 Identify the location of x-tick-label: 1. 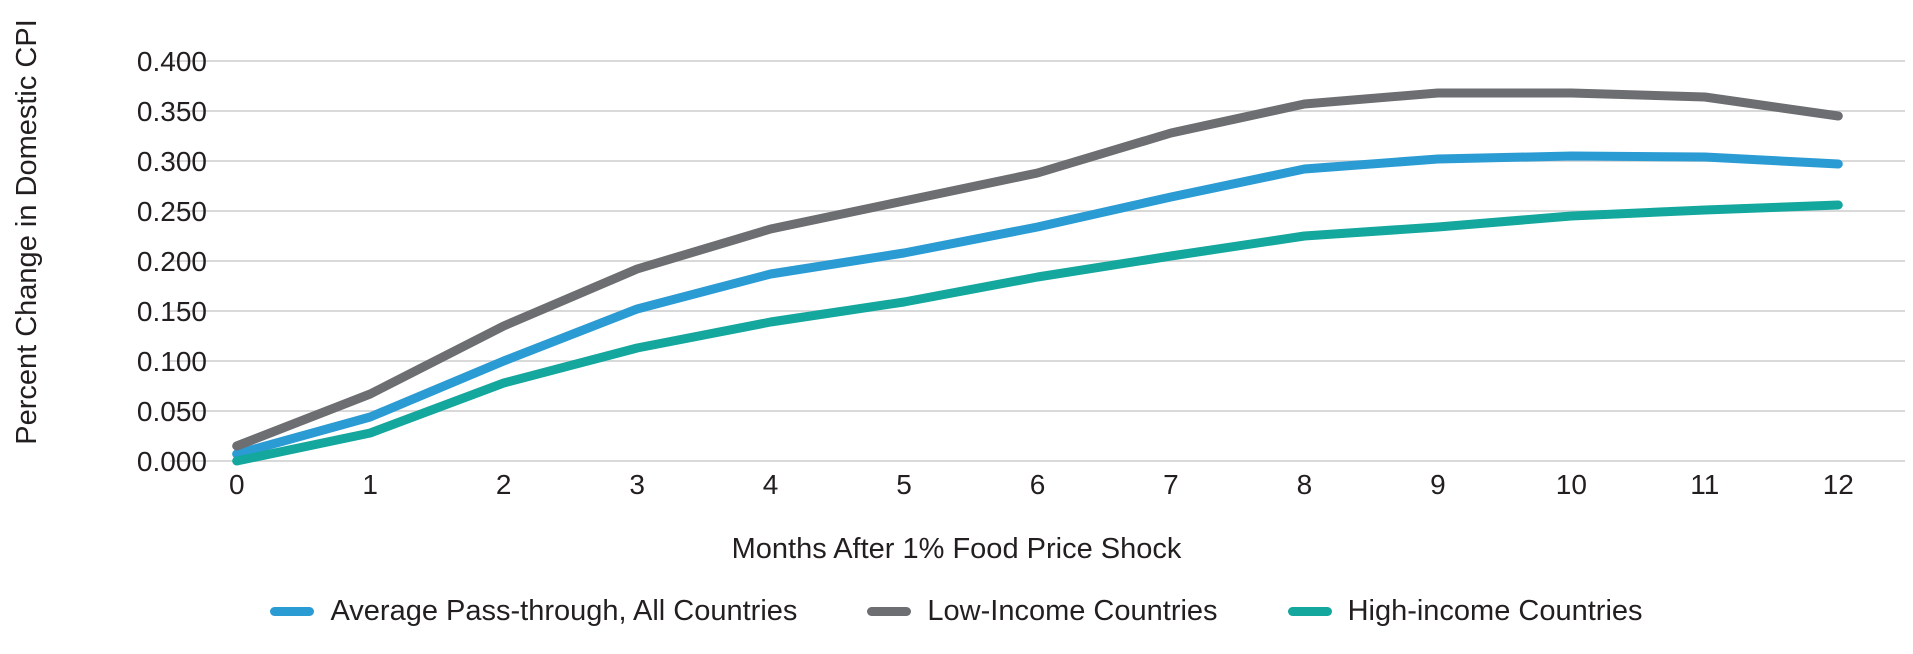
(370, 484).